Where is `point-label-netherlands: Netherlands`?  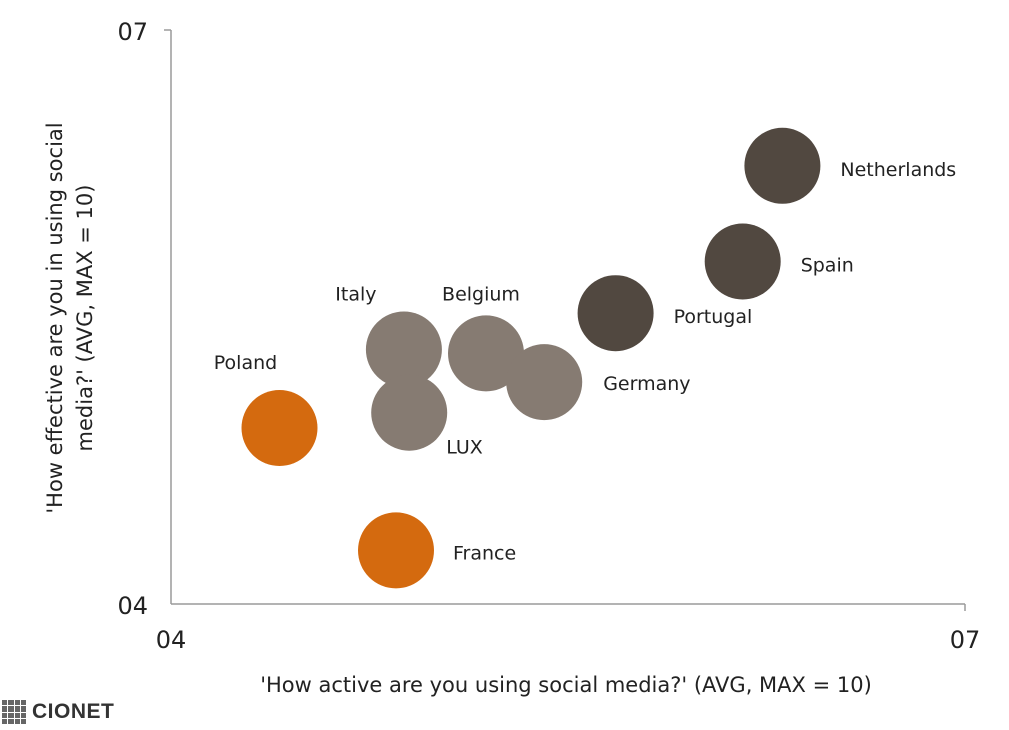 point-label-netherlands: Netherlands is located at coordinates (898, 170).